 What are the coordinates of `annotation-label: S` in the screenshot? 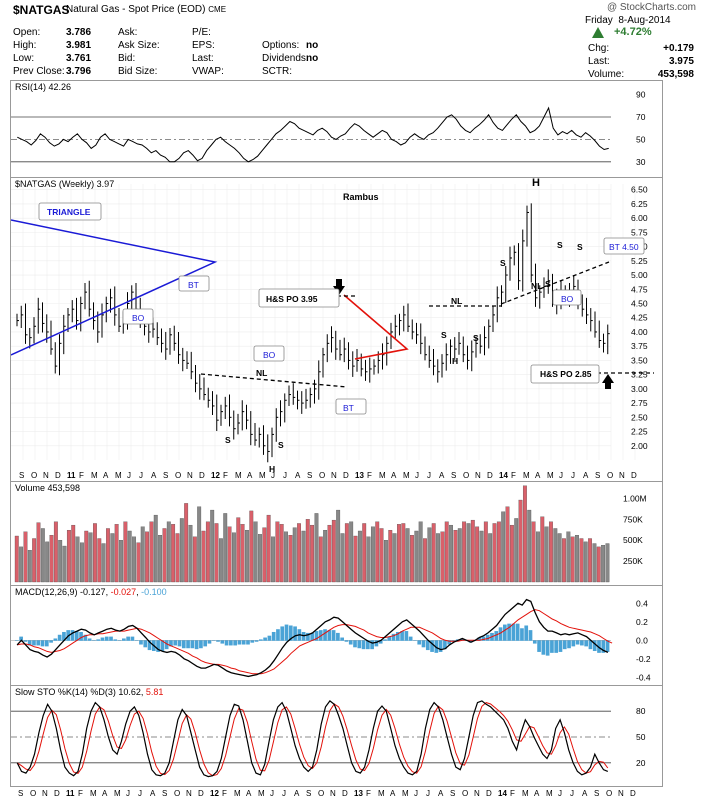 It's located at (281, 445).